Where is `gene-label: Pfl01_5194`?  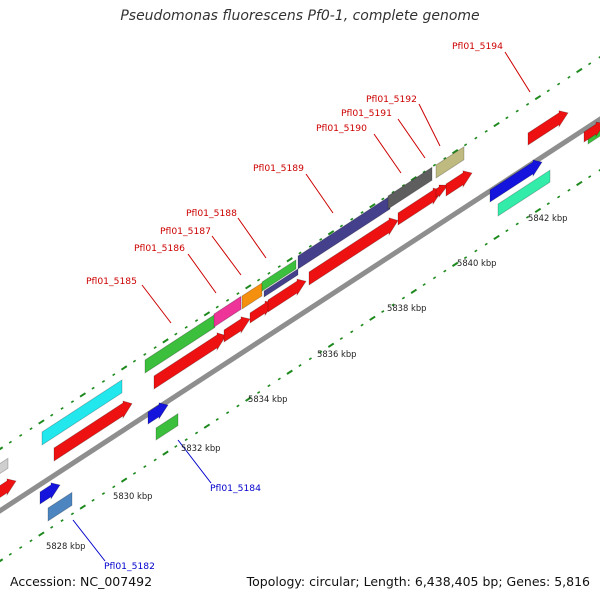 gene-label: Pfl01_5194 is located at coordinates (477, 46).